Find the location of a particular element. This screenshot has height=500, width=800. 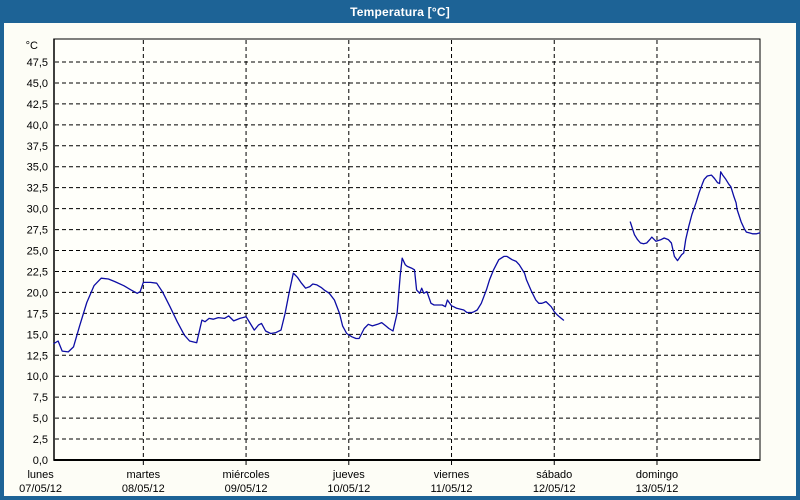

date-label: 07/05/12 is located at coordinates (40, 489).